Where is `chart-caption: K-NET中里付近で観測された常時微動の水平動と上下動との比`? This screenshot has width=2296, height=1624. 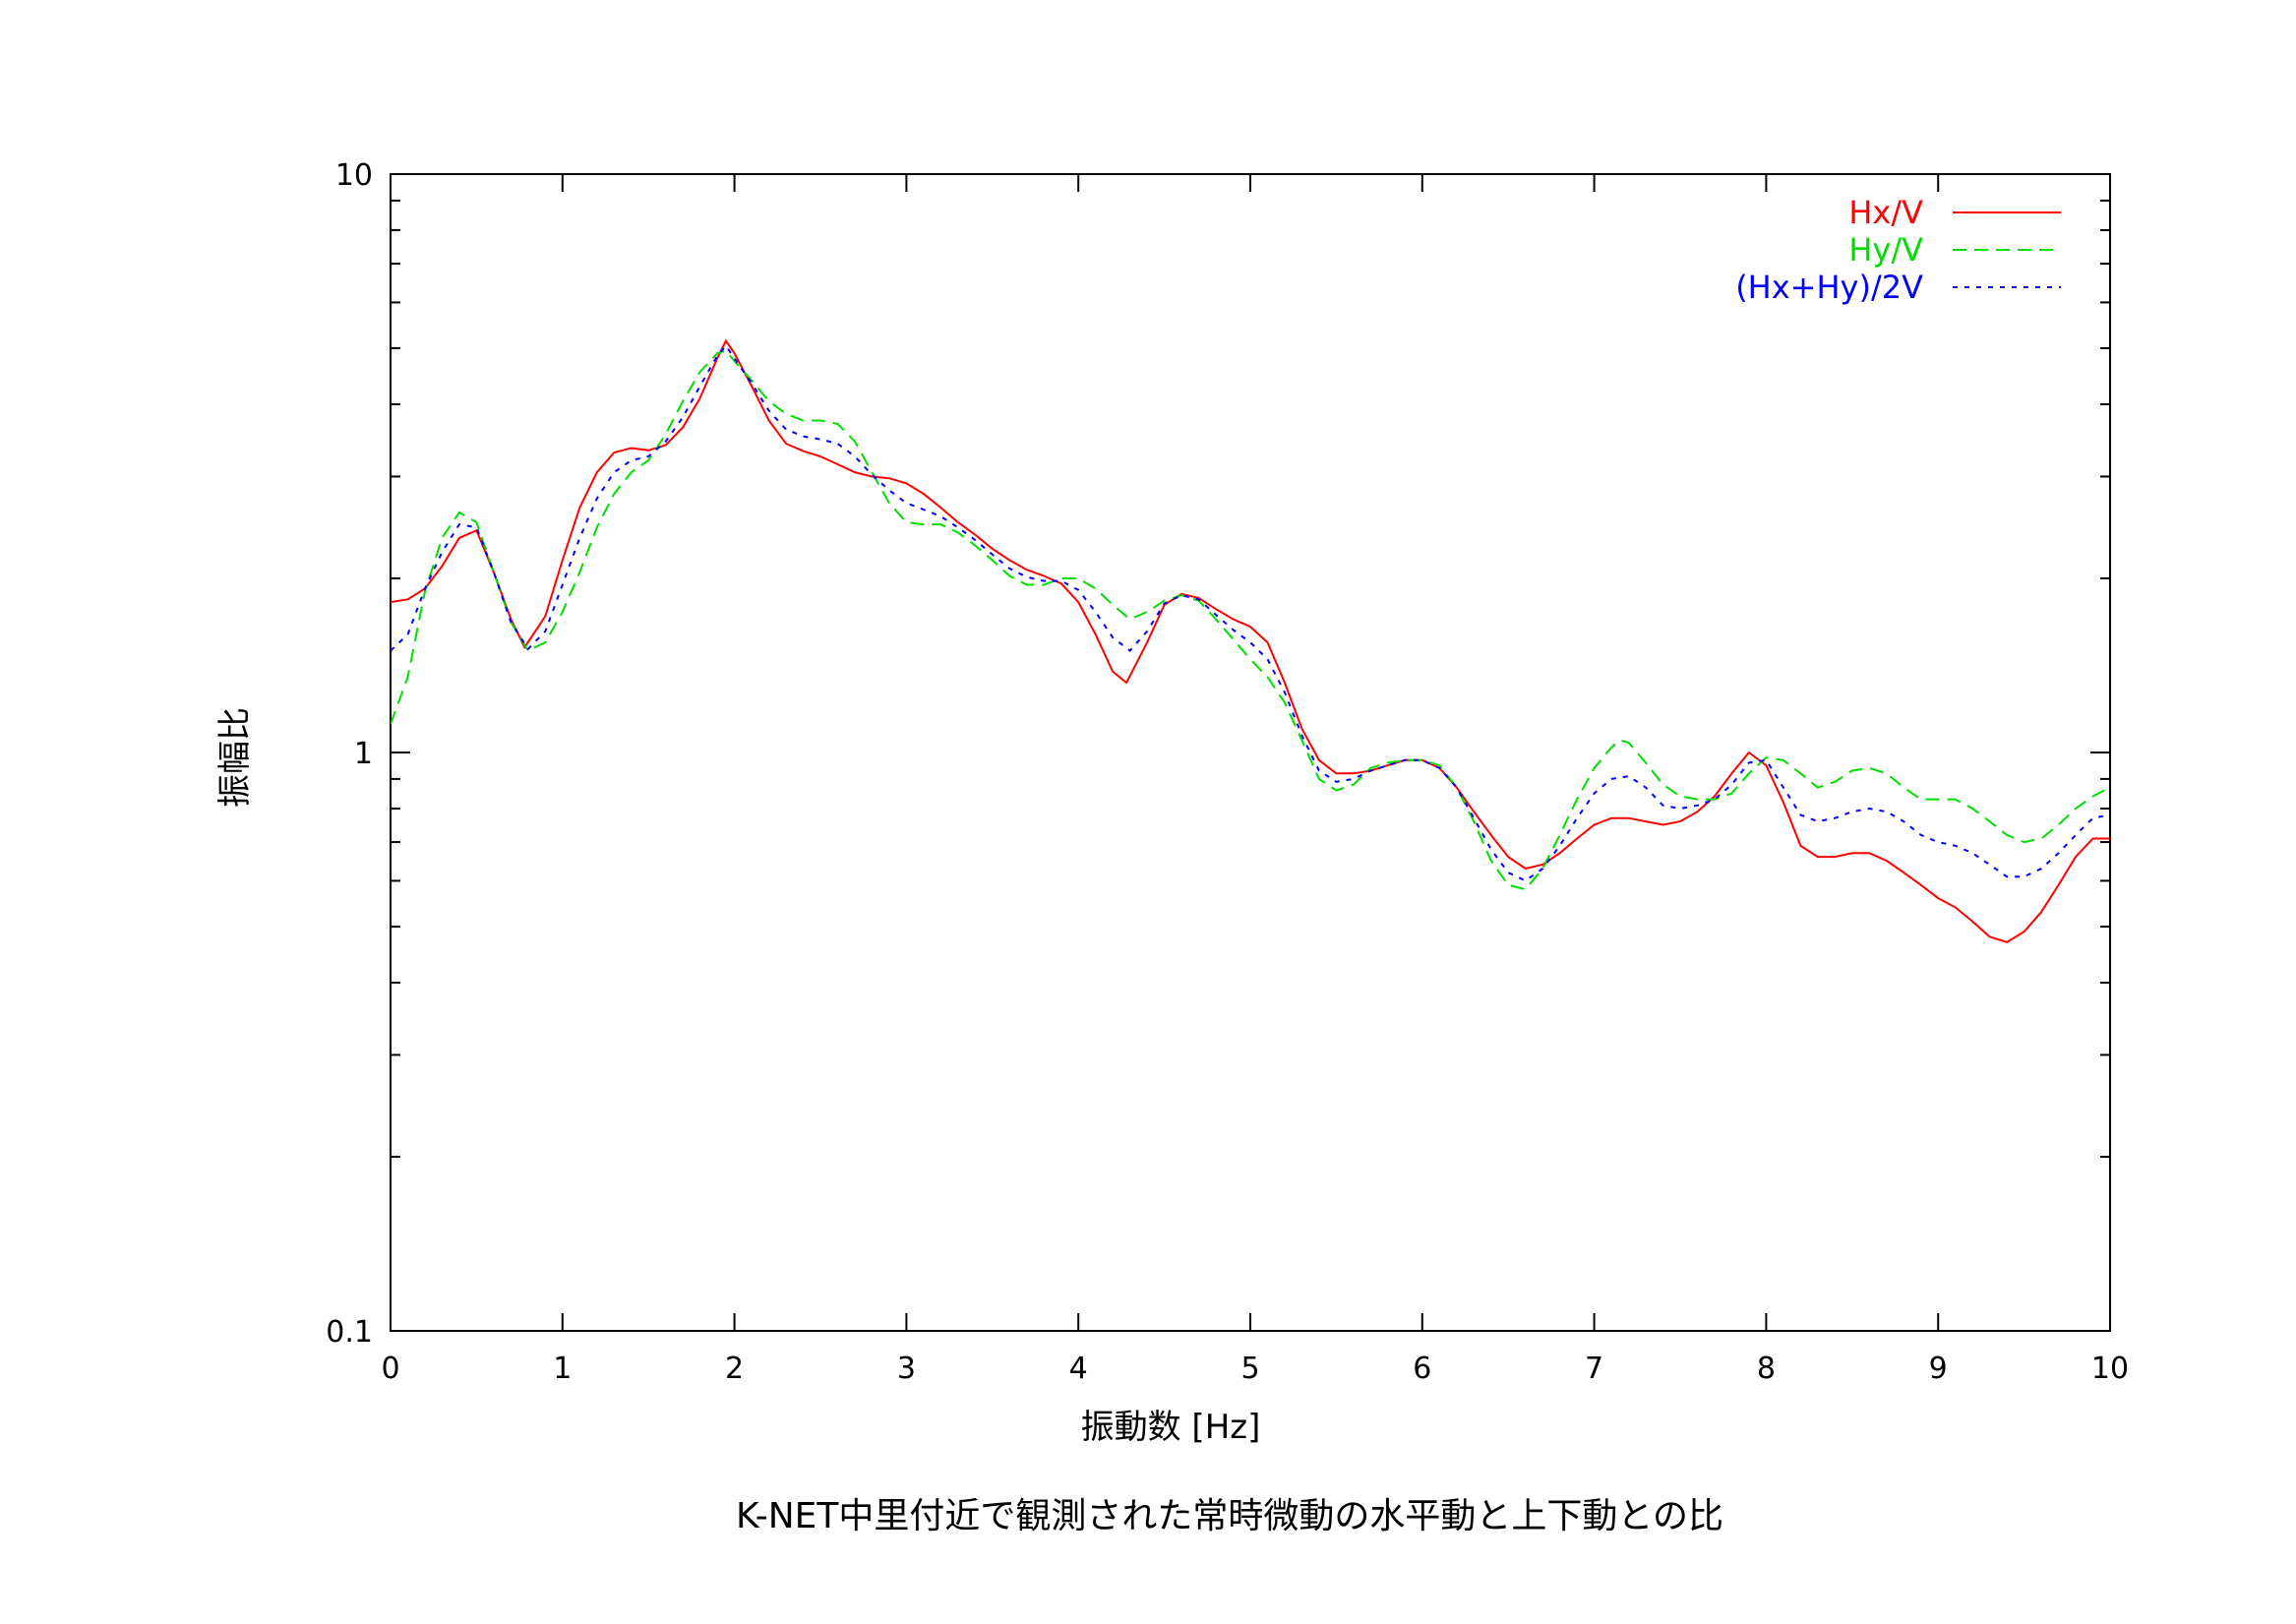
chart-caption: K-NET中里付近で観測された常時微動の水平動と上下動との比 is located at coordinates (1229, 1516).